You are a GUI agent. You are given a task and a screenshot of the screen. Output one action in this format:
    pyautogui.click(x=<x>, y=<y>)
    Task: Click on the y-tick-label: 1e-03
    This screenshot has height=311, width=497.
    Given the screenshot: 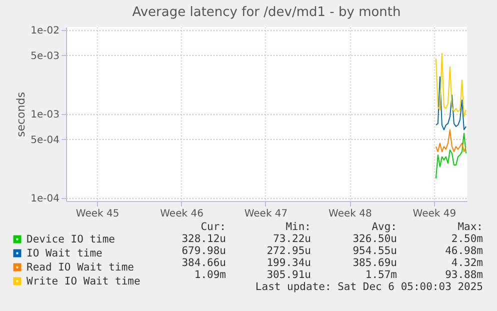 What is the action you would take?
    pyautogui.click(x=45, y=115)
    